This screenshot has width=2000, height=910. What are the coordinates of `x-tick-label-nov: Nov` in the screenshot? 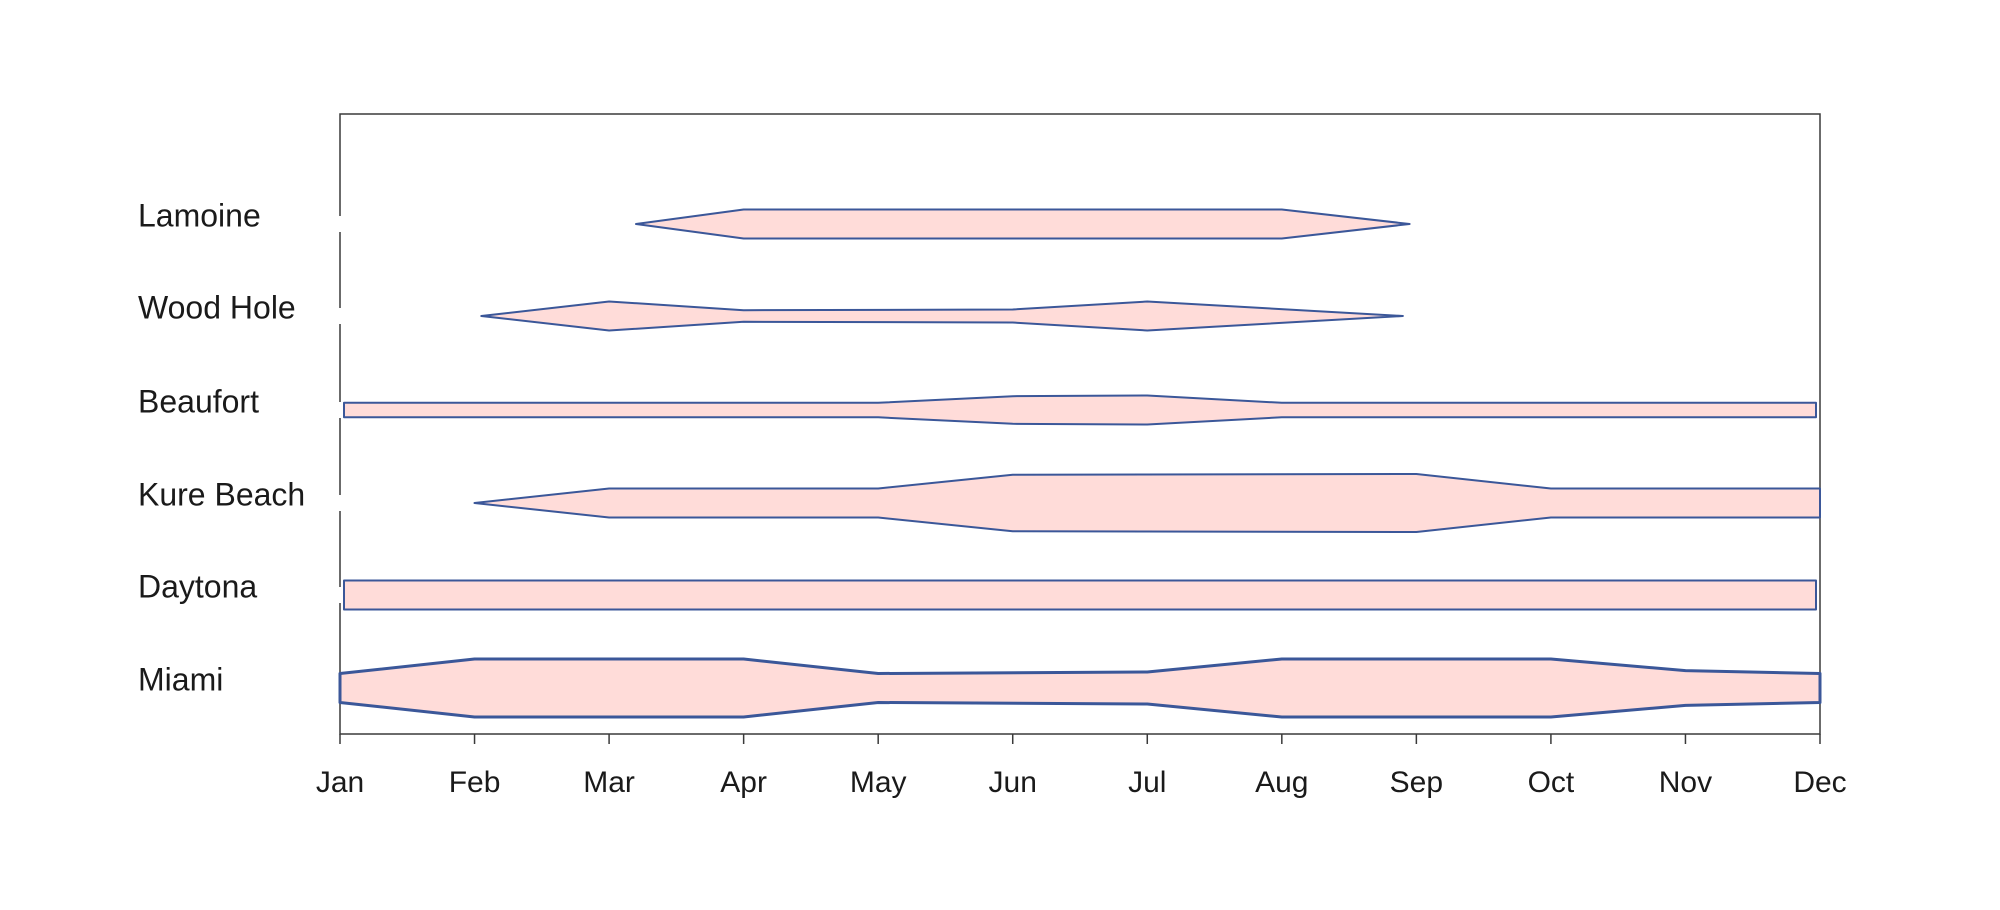 It's located at (1685, 782).